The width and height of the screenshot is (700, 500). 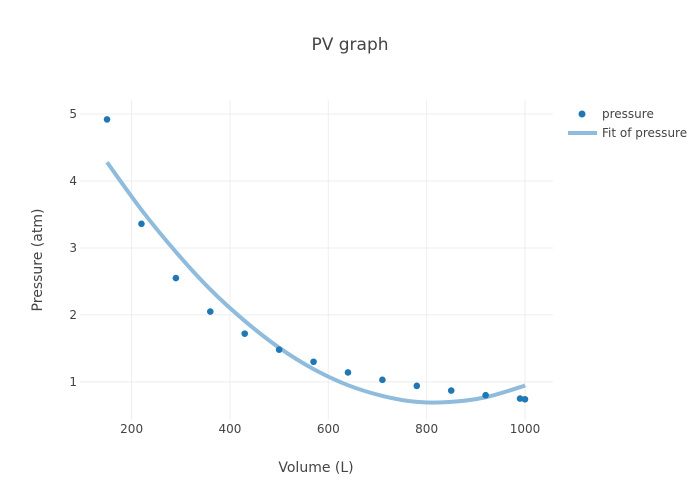 I want to click on legend-label-pressure: pressure, so click(x=628, y=114).